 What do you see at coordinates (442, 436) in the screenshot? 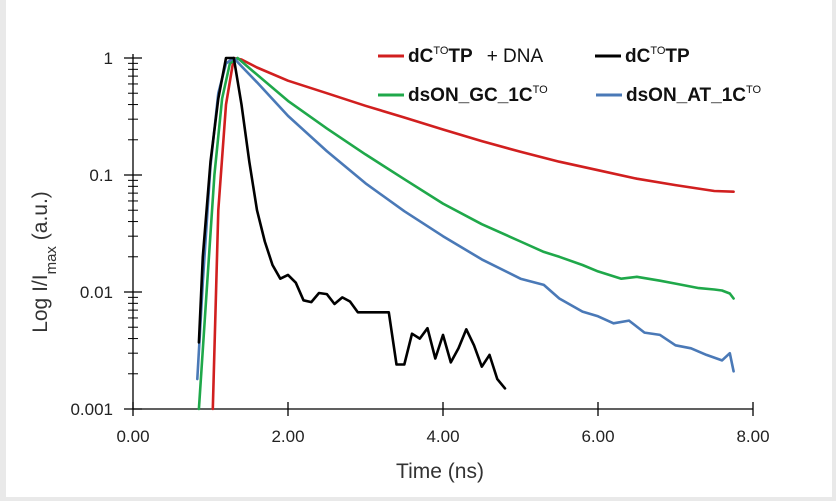
I see `x-tick-label: 4.00` at bounding box center [442, 436].